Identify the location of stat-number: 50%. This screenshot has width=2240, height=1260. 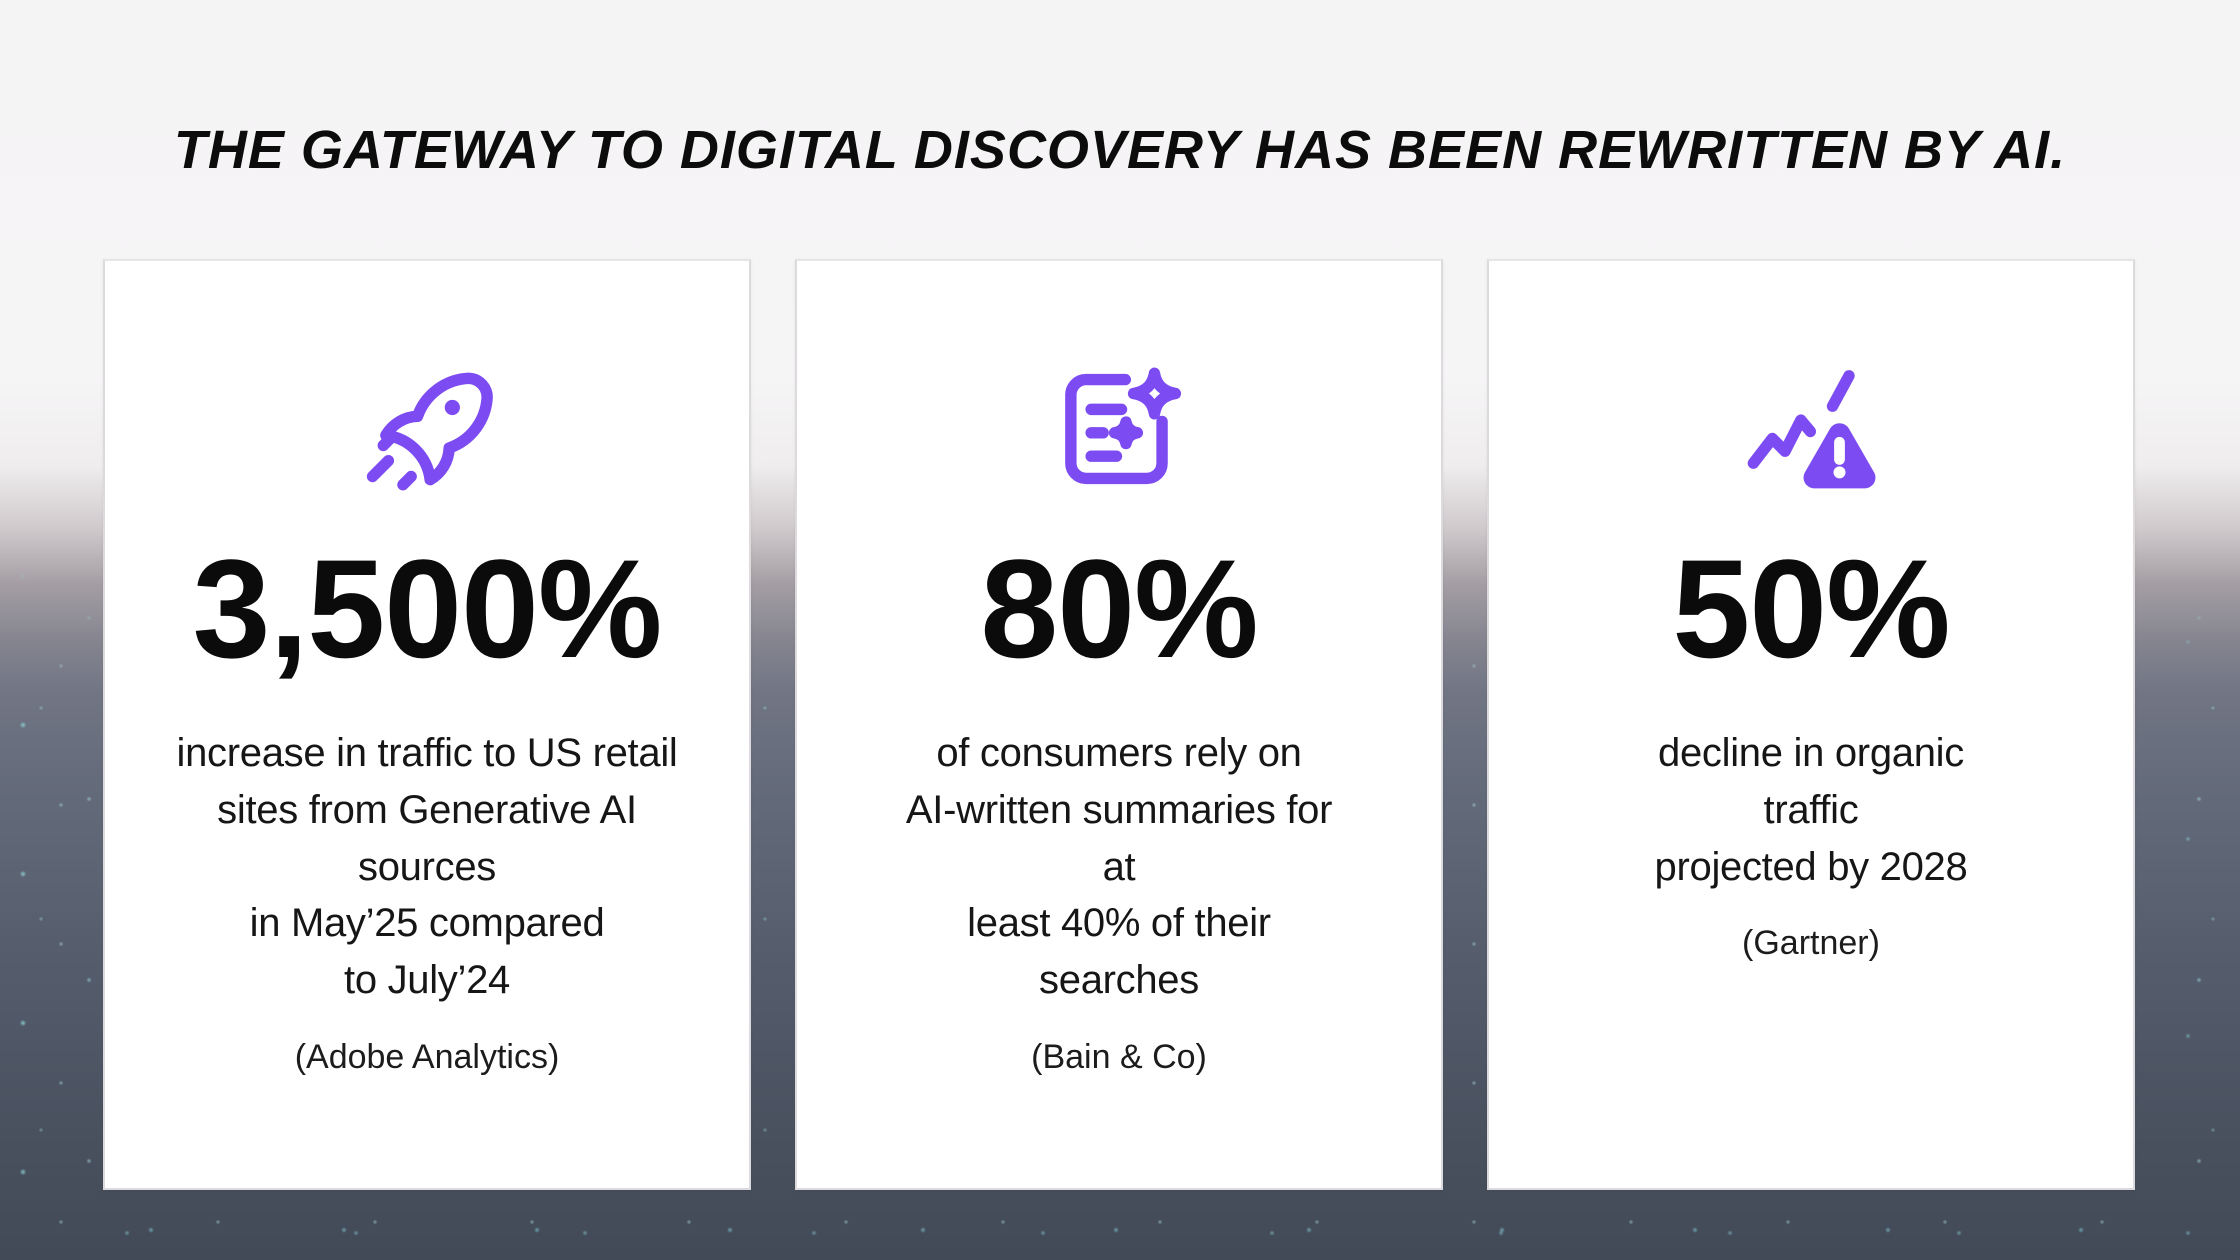
(1811, 608).